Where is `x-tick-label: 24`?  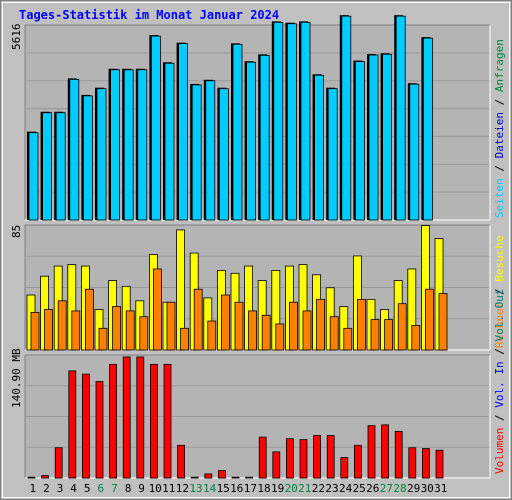 x-tick-label: 24 is located at coordinates (346, 488).